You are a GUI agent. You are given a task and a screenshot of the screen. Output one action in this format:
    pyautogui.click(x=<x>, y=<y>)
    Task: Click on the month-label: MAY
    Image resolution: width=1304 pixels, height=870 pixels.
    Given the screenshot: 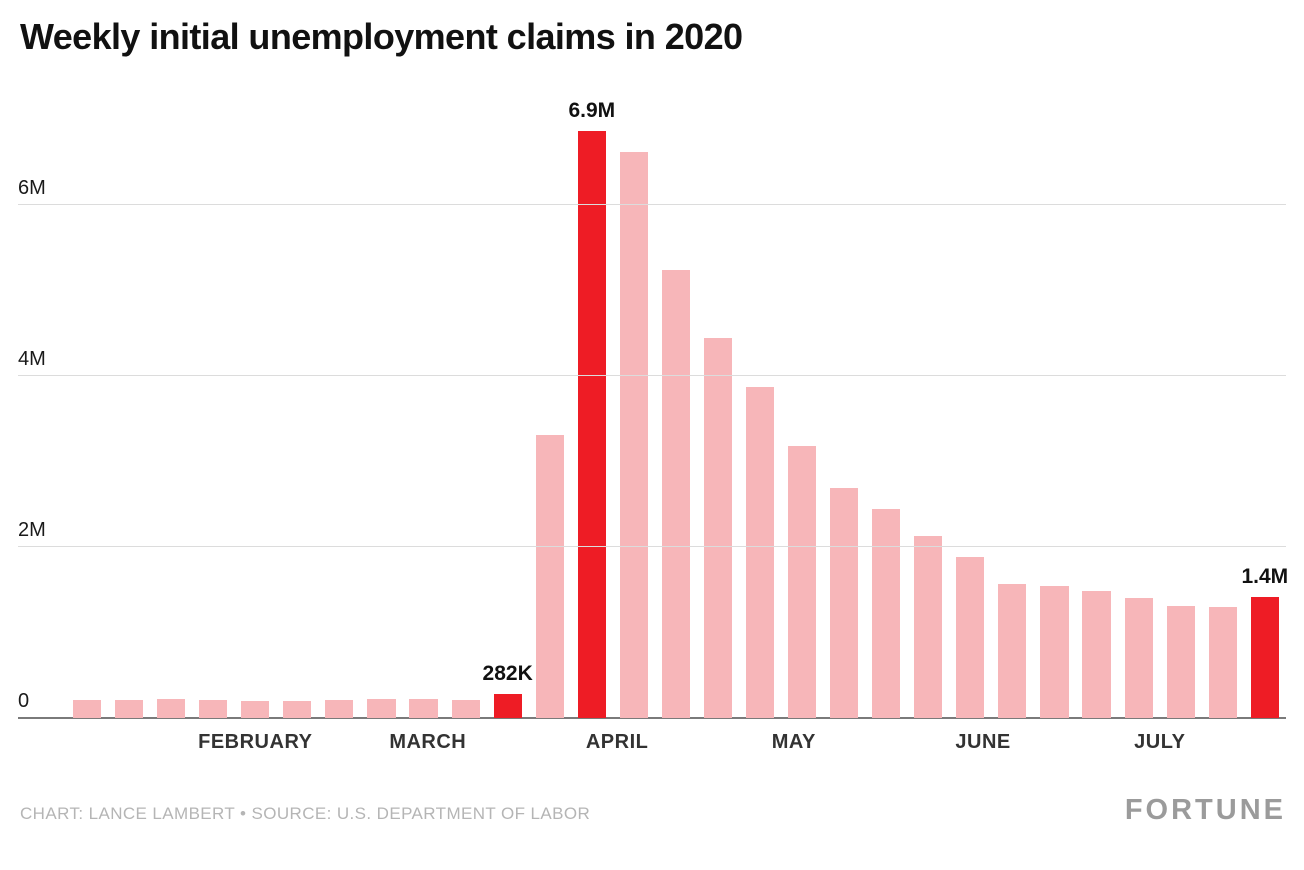 What is the action you would take?
    pyautogui.click(x=793, y=742)
    